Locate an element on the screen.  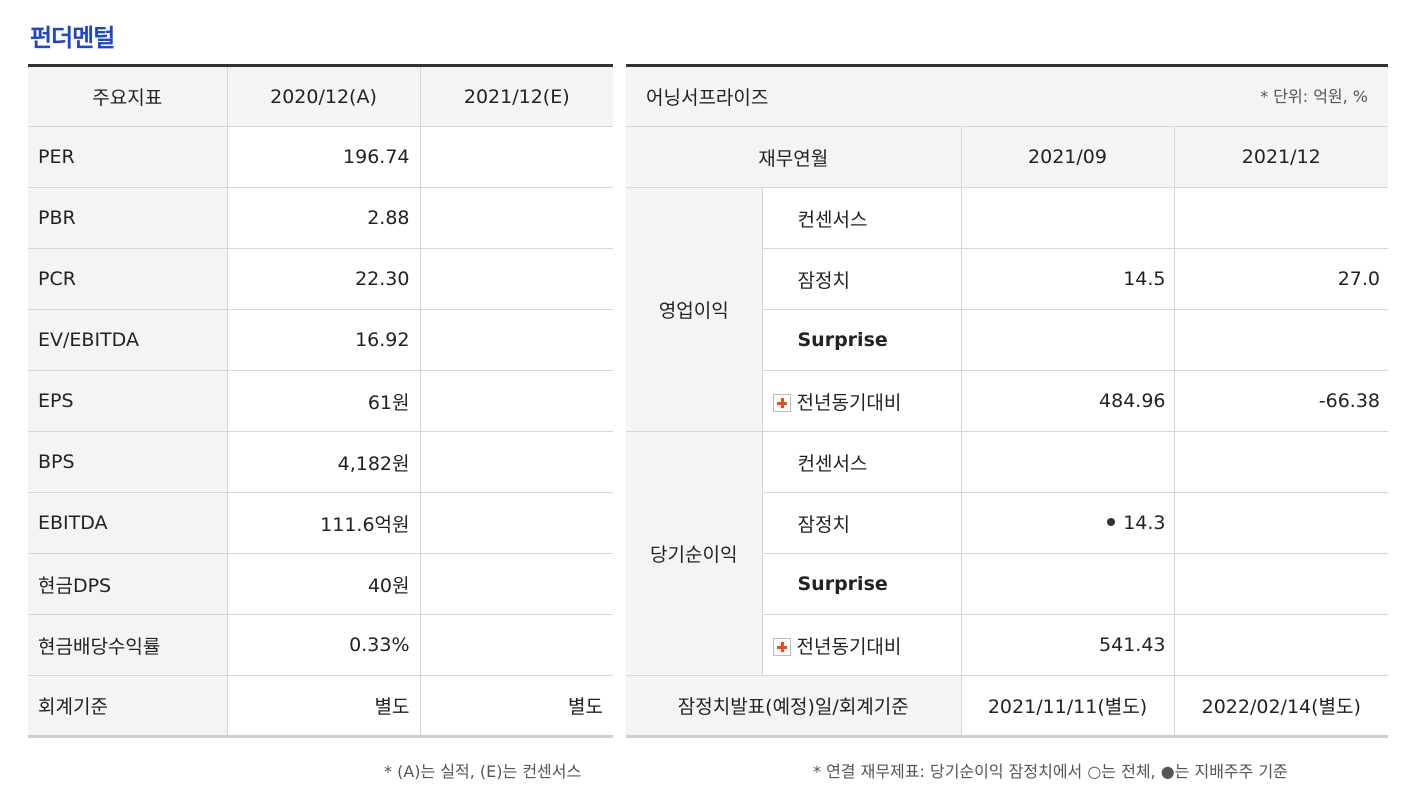
row-label: EBITDA is located at coordinates (127, 523).